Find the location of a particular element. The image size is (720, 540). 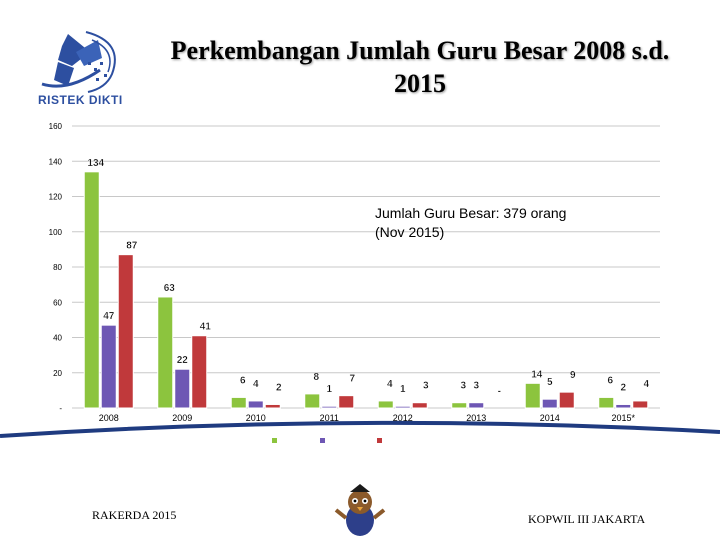

title-line-1: Perkembangan Jumlah Guru Besar 2008 s.d. is located at coordinates (420, 50).